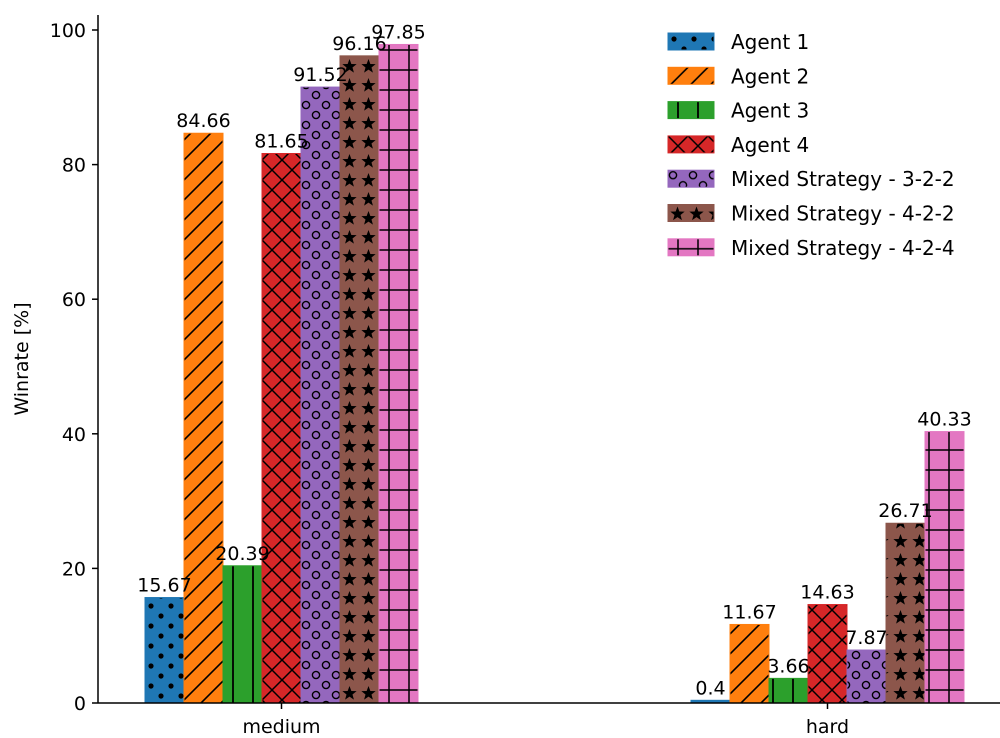 The height and width of the screenshot is (738, 1000). What do you see at coordinates (281, 141) in the screenshot?
I see `value-label: 81.65` at bounding box center [281, 141].